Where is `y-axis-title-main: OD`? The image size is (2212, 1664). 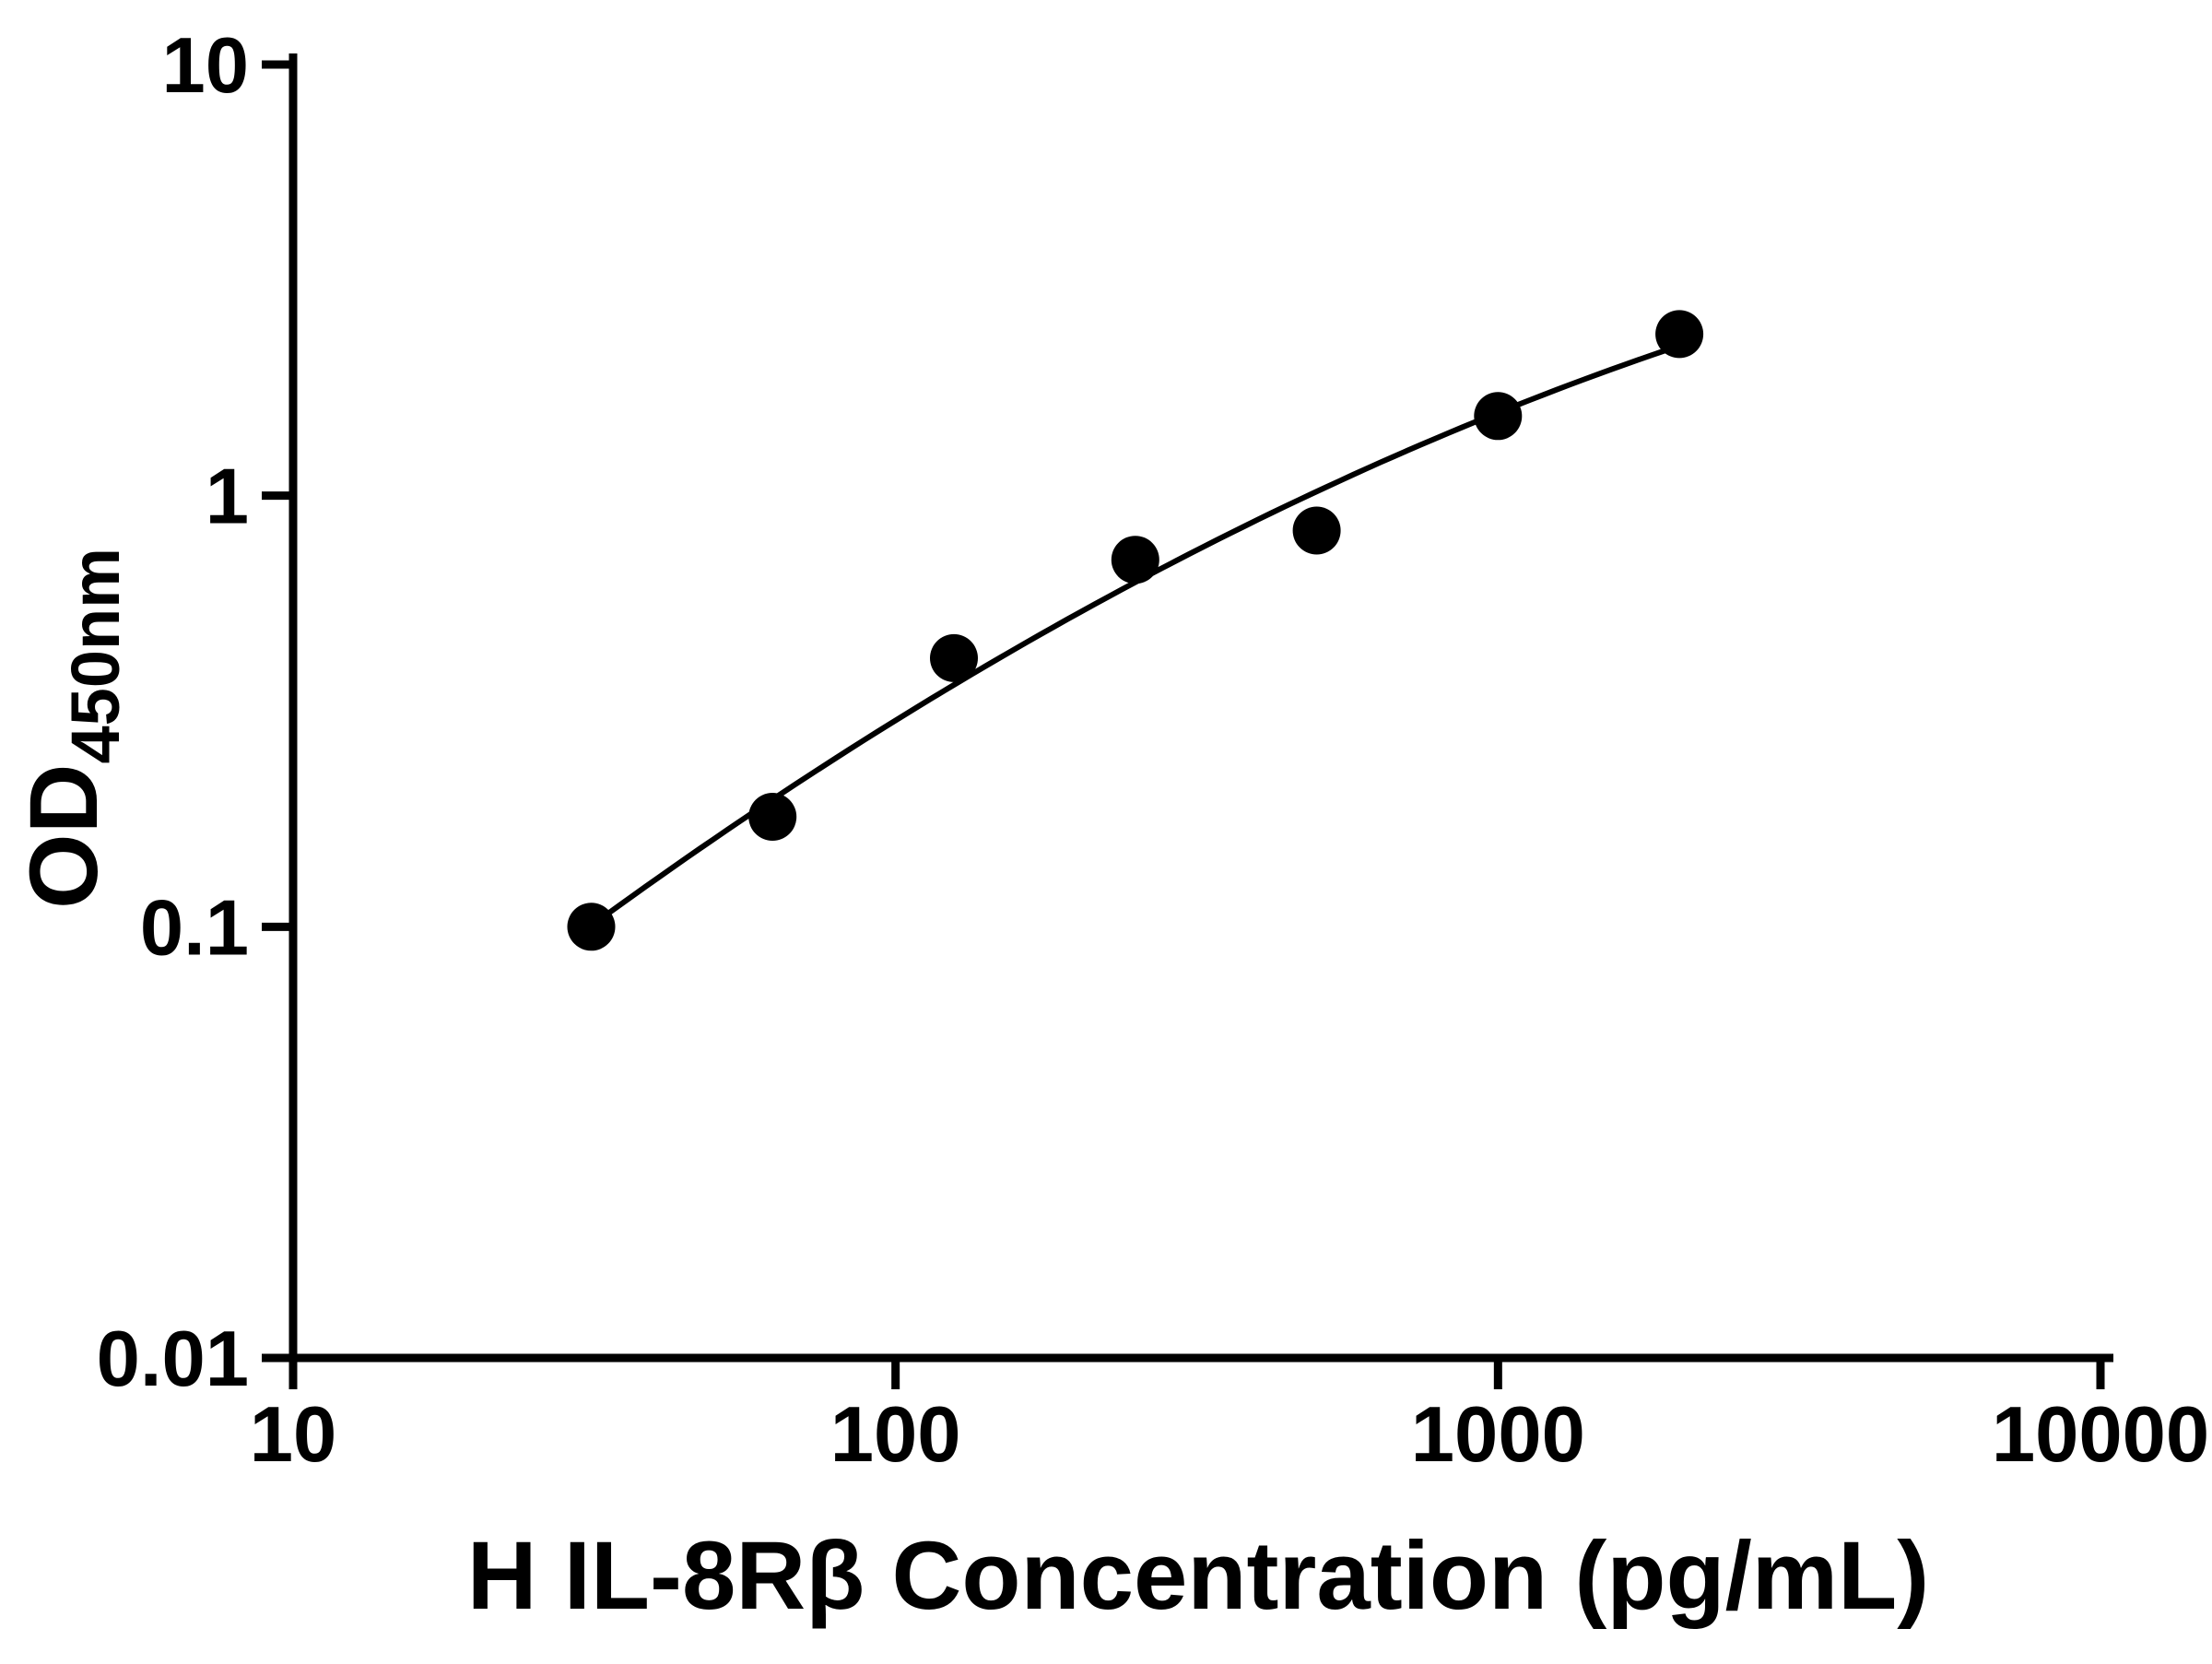 y-axis-title-main: OD is located at coordinates (64, 836).